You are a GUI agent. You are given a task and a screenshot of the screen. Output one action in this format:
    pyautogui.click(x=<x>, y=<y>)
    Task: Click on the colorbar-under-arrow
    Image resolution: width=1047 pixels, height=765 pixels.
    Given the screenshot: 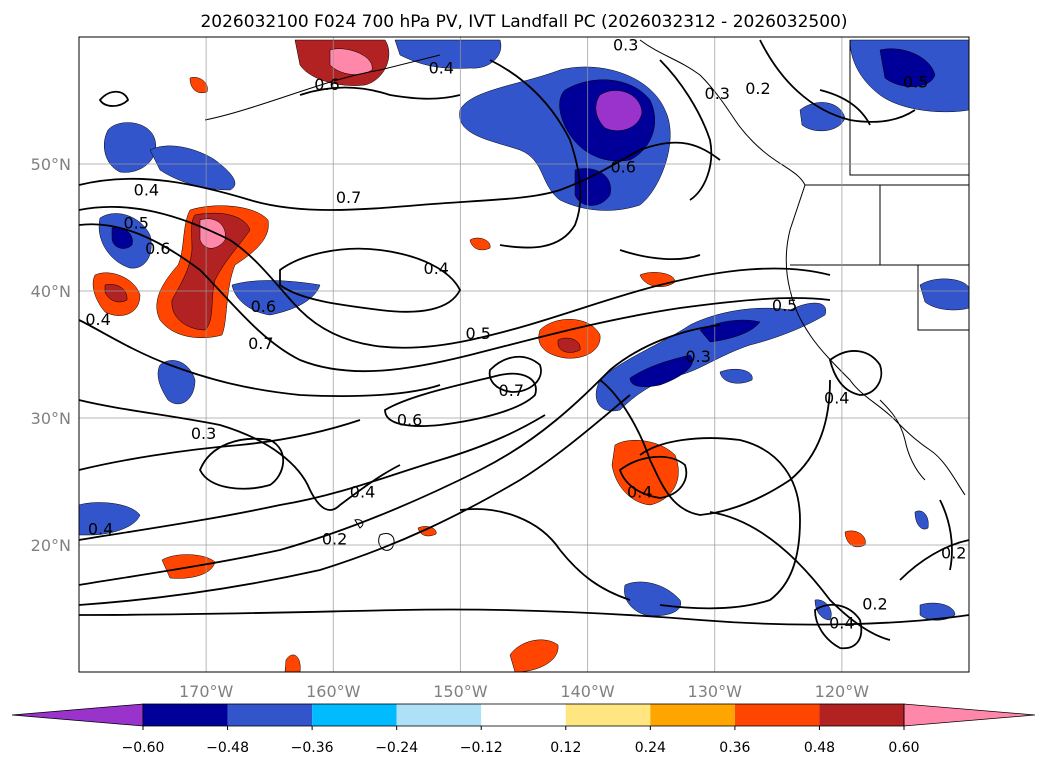 What is the action you would take?
    pyautogui.click(x=77, y=715)
    